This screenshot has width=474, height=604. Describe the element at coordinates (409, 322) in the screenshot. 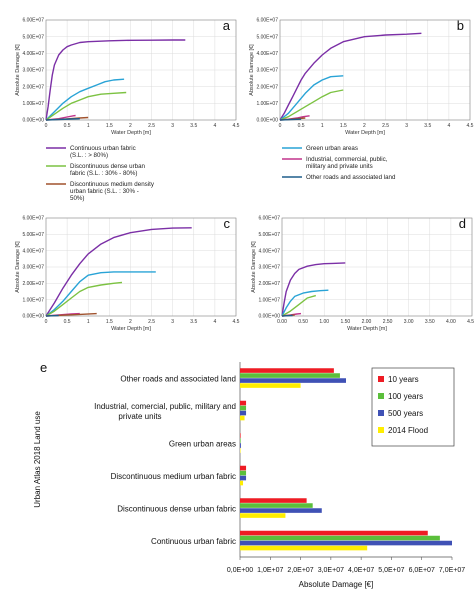

I see `x-tick-label: 3.00` at that location.